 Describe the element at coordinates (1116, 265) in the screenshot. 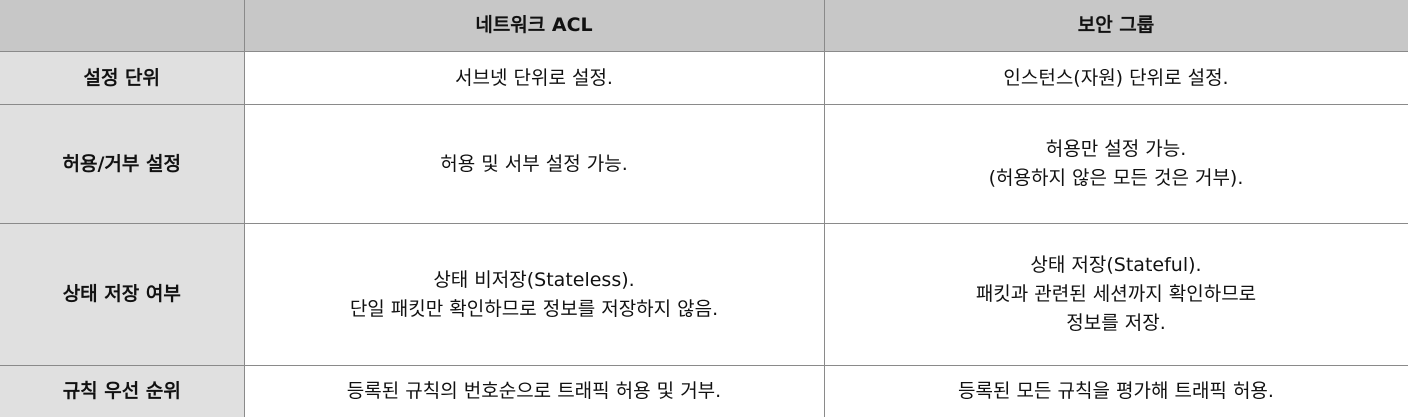

I see `cell-line: 상태 저장(Stateful).` at that location.